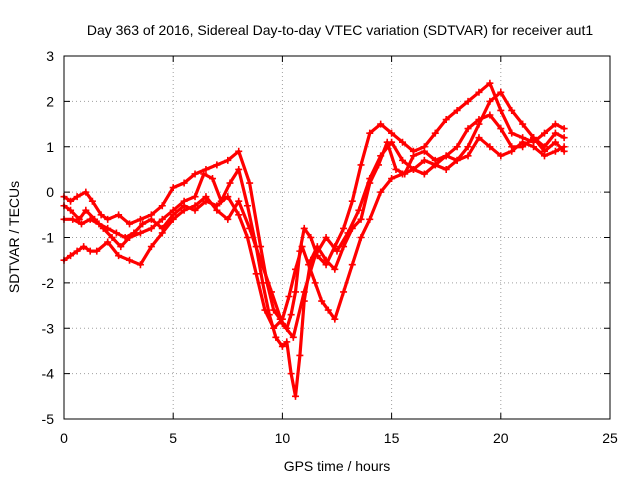  I want to click on x-tick-label: 20, so click(501, 438).